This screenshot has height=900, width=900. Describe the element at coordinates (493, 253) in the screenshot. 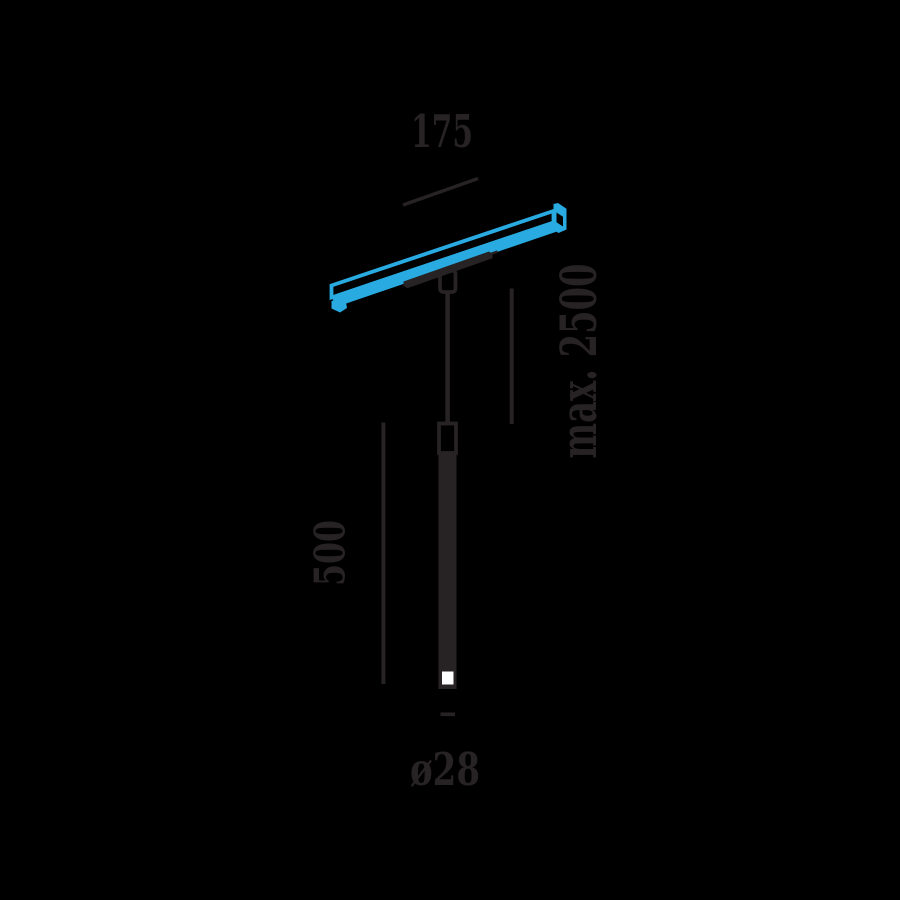

I see `track-adapter-bar-tail` at that location.